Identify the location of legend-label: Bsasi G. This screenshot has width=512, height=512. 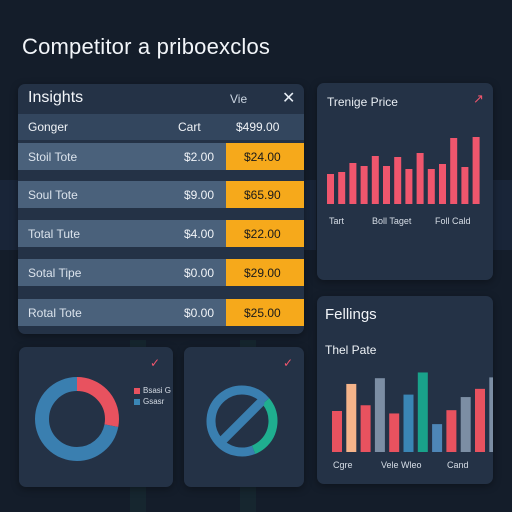
(157, 390).